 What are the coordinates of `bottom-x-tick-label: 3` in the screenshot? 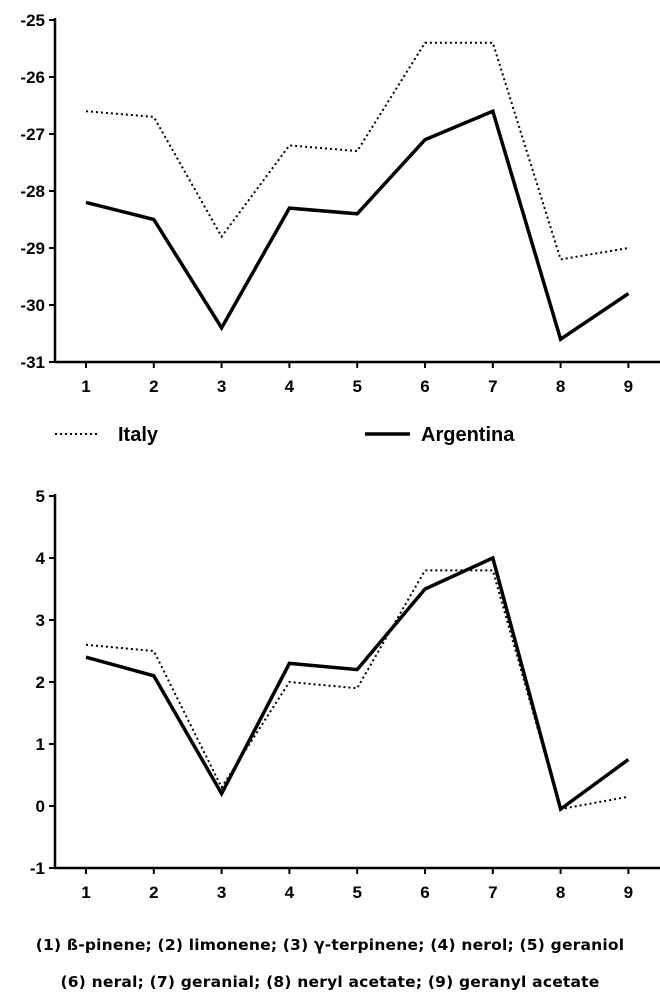 It's located at (221, 892).